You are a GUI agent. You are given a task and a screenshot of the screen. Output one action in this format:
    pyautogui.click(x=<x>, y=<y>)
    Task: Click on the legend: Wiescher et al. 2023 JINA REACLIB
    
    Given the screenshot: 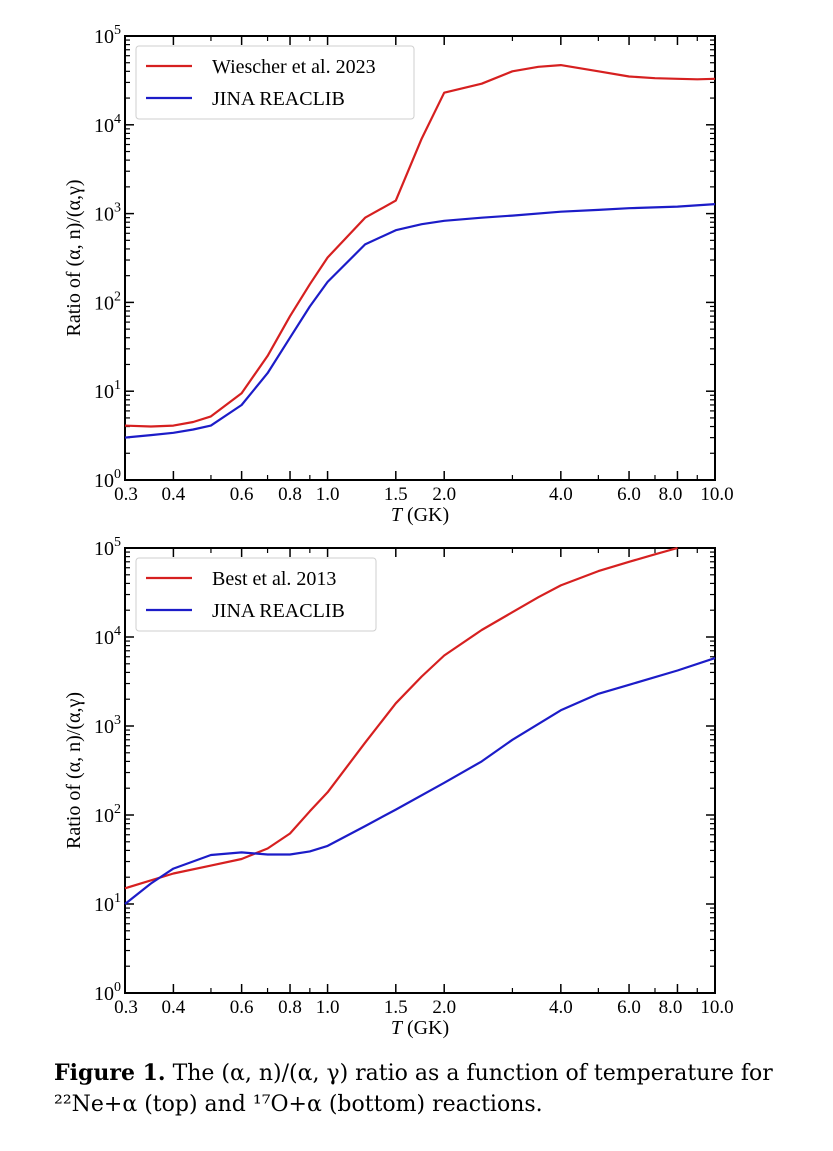 What is the action you would take?
    pyautogui.click(x=275, y=82)
    